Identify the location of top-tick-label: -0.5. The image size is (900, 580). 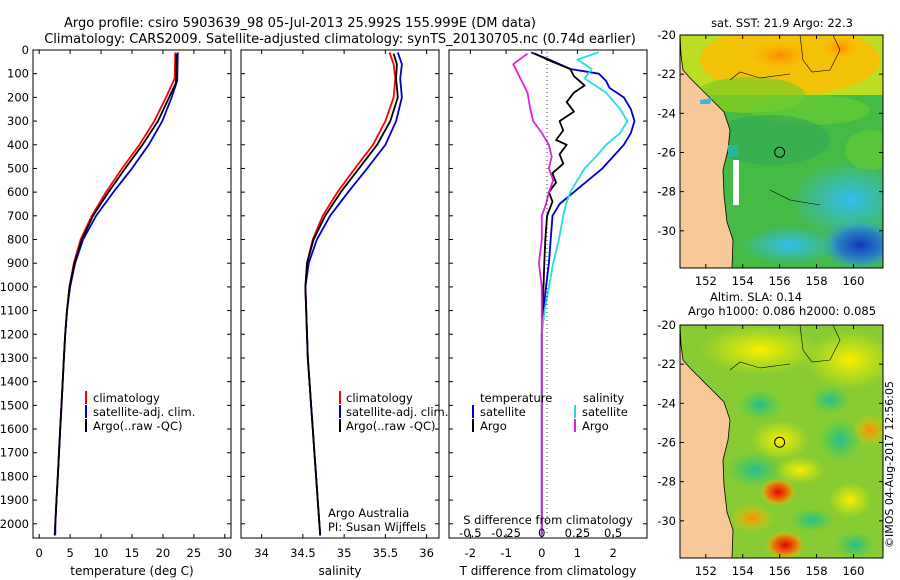
(470, 533).